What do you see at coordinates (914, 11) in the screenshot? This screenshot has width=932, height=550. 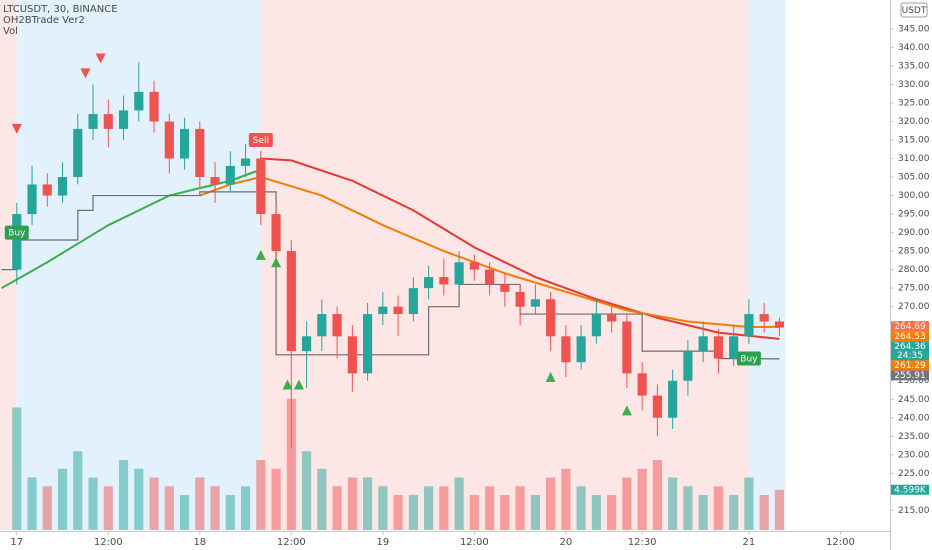 I see `currency: USDT` at bounding box center [914, 11].